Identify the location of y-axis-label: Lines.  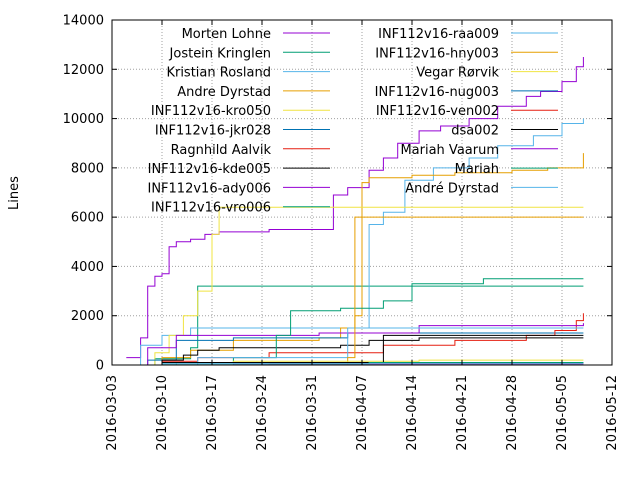
(14, 193).